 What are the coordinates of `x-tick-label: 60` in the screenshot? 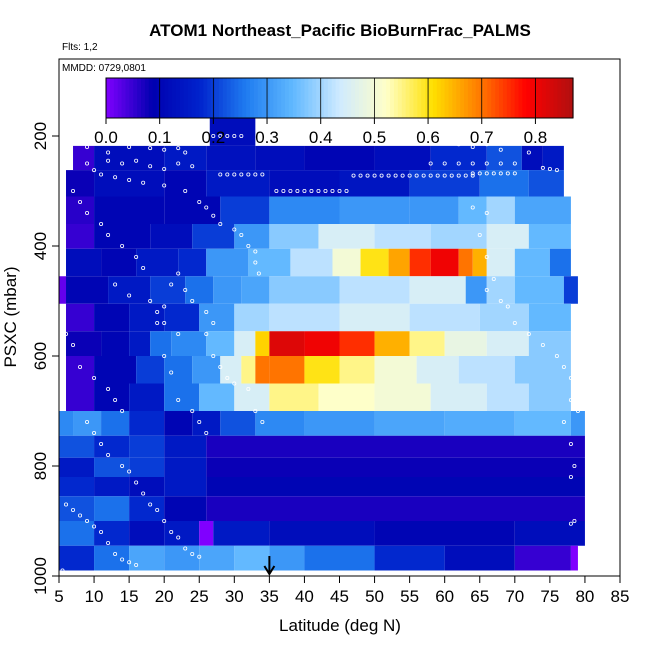 It's located at (444, 596).